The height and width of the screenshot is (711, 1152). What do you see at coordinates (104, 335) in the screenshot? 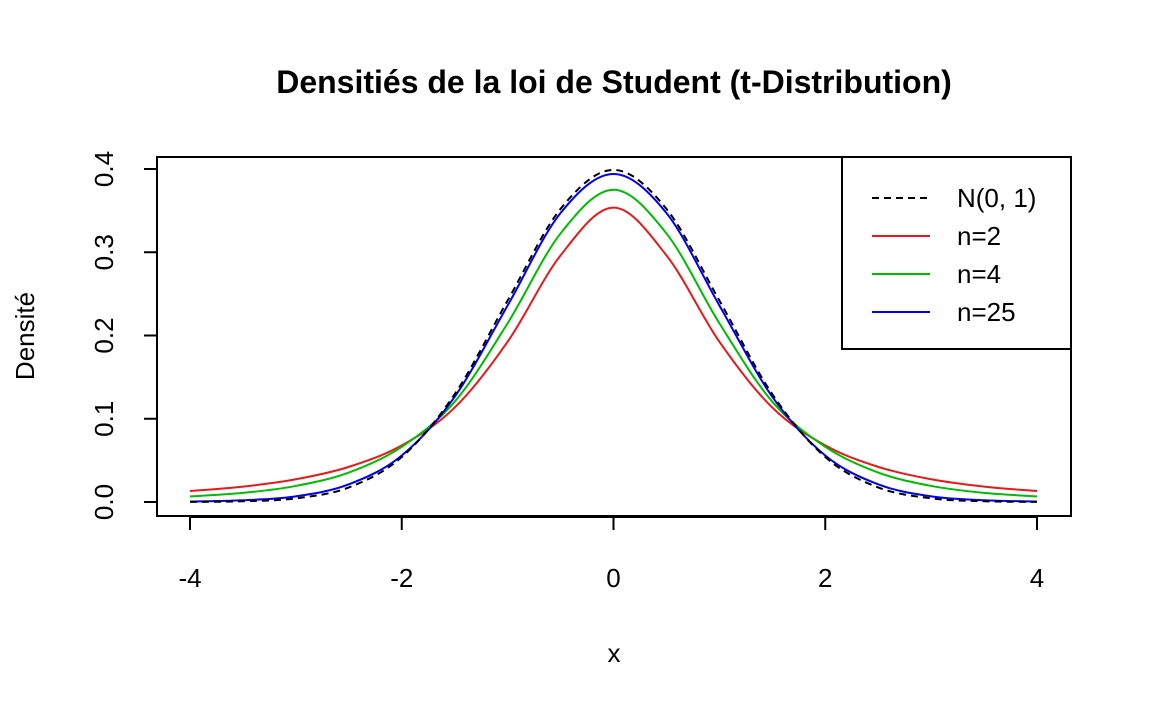
I see `y-tick-label: 0.2` at bounding box center [104, 335].